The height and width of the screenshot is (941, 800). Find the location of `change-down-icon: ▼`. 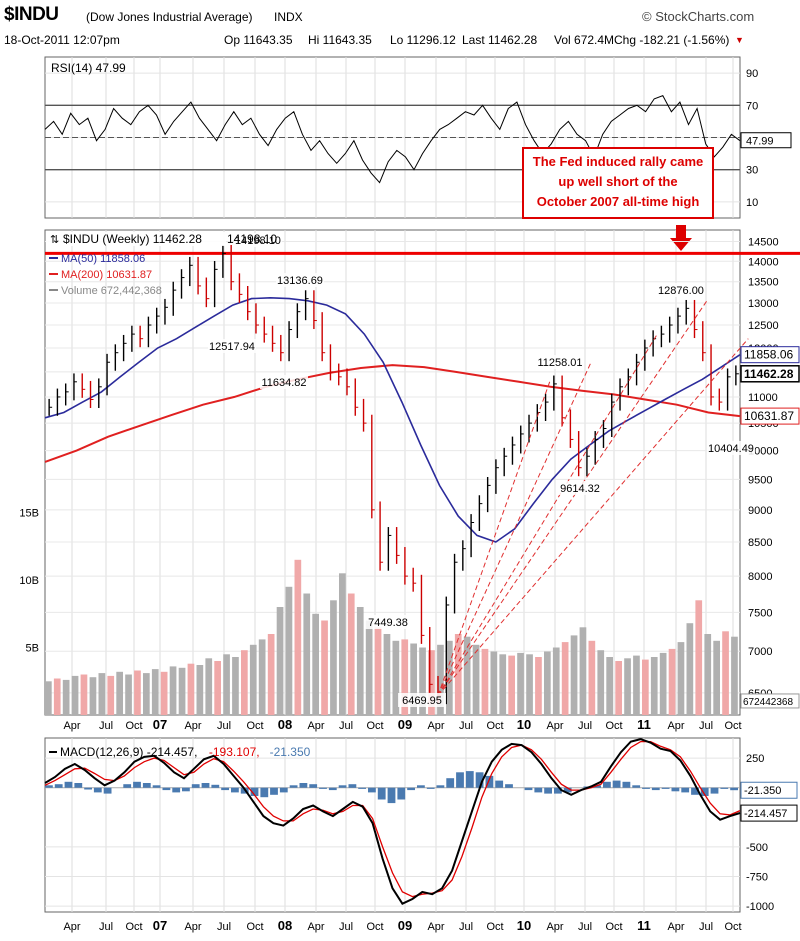

change-down-icon: ▼ is located at coordinates (739, 40).